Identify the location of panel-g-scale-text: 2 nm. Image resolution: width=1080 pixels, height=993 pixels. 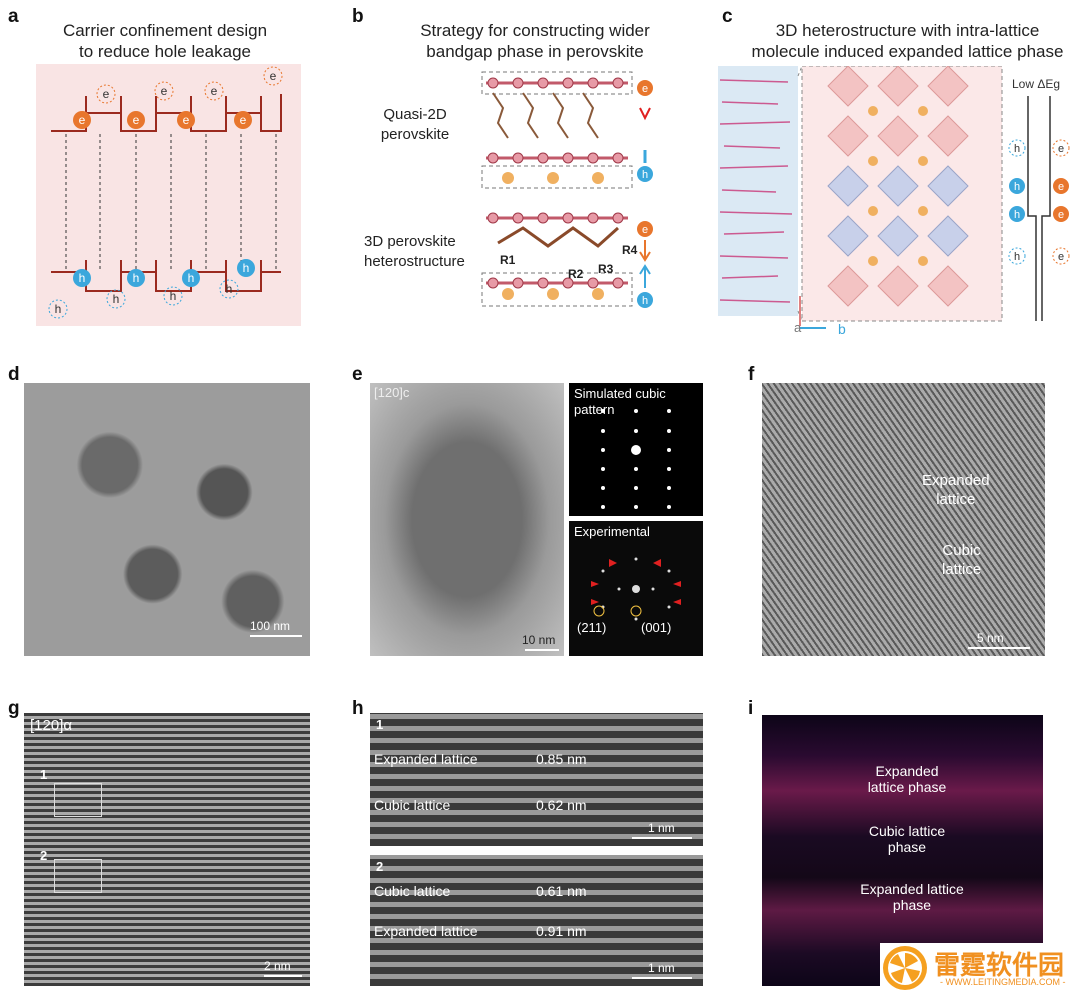
(277, 966).